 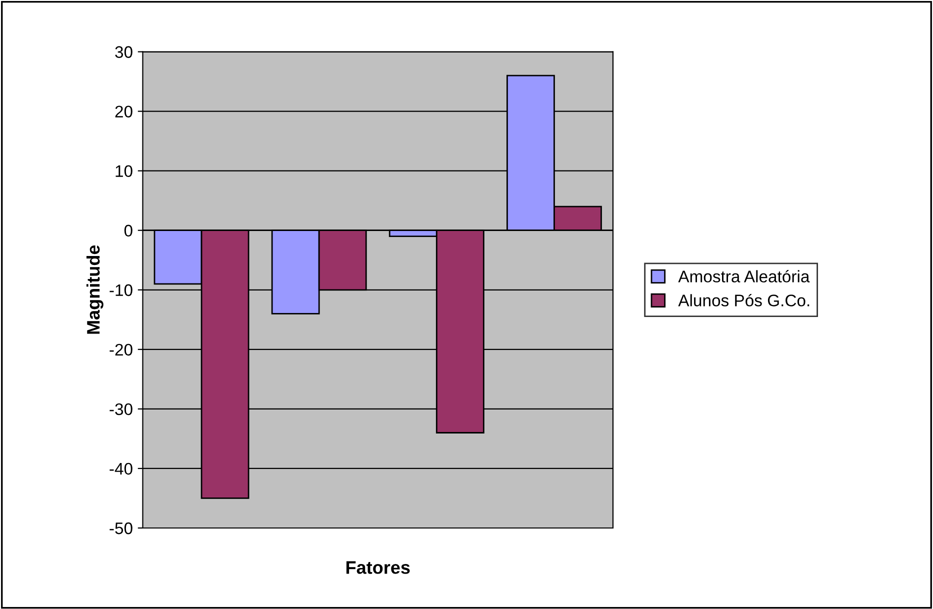 I want to click on y-tick-label: 30, so click(x=123, y=52).